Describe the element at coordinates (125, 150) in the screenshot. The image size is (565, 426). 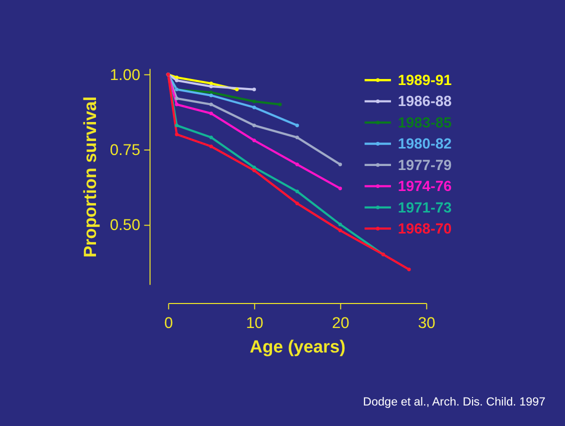
I see `y-tick-label: 0.75` at that location.